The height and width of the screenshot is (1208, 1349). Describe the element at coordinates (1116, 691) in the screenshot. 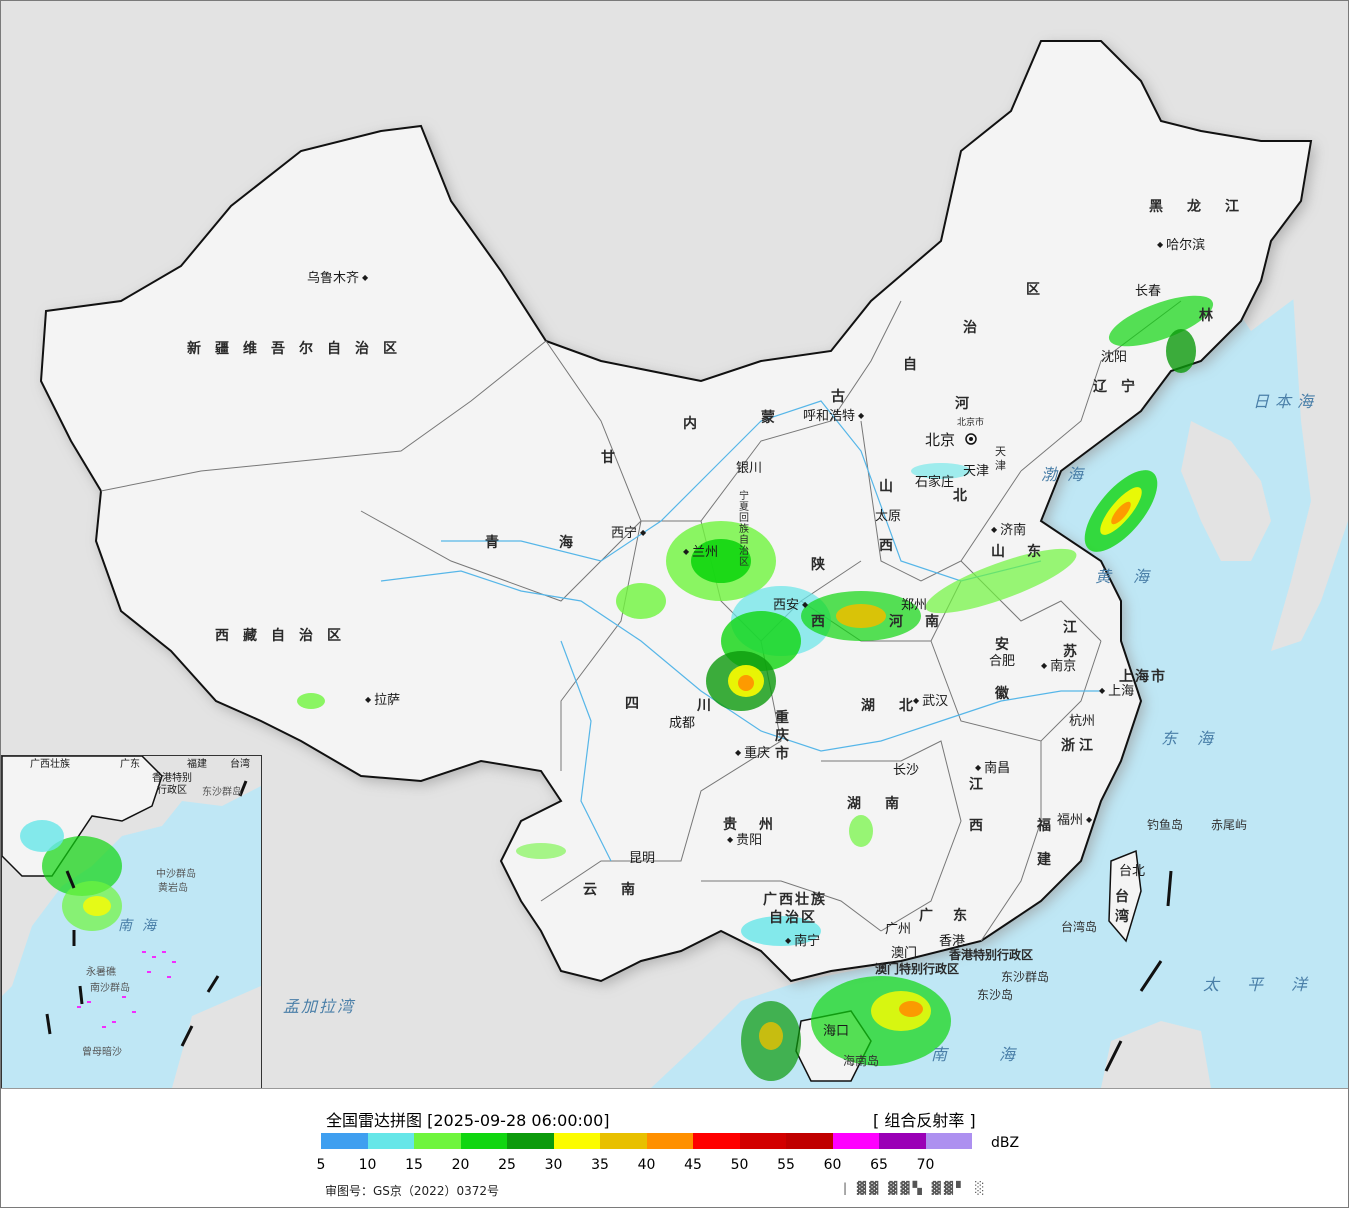

I see `city-shanghai: 上海` at that location.